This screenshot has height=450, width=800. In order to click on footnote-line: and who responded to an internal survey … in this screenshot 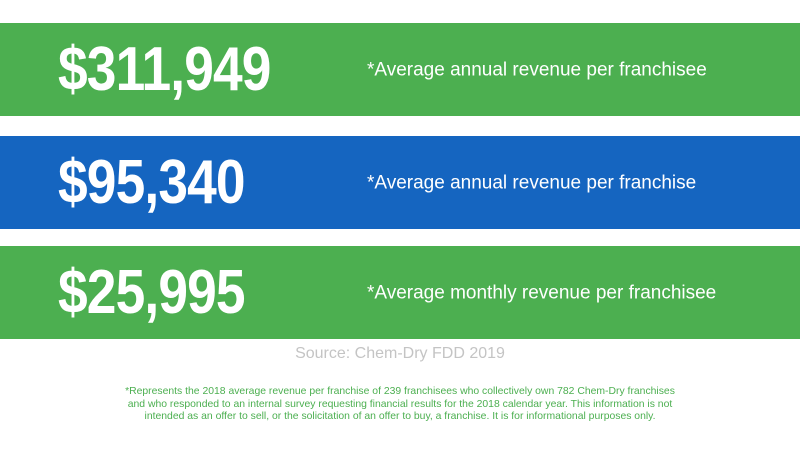, I will do `click(400, 404)`.